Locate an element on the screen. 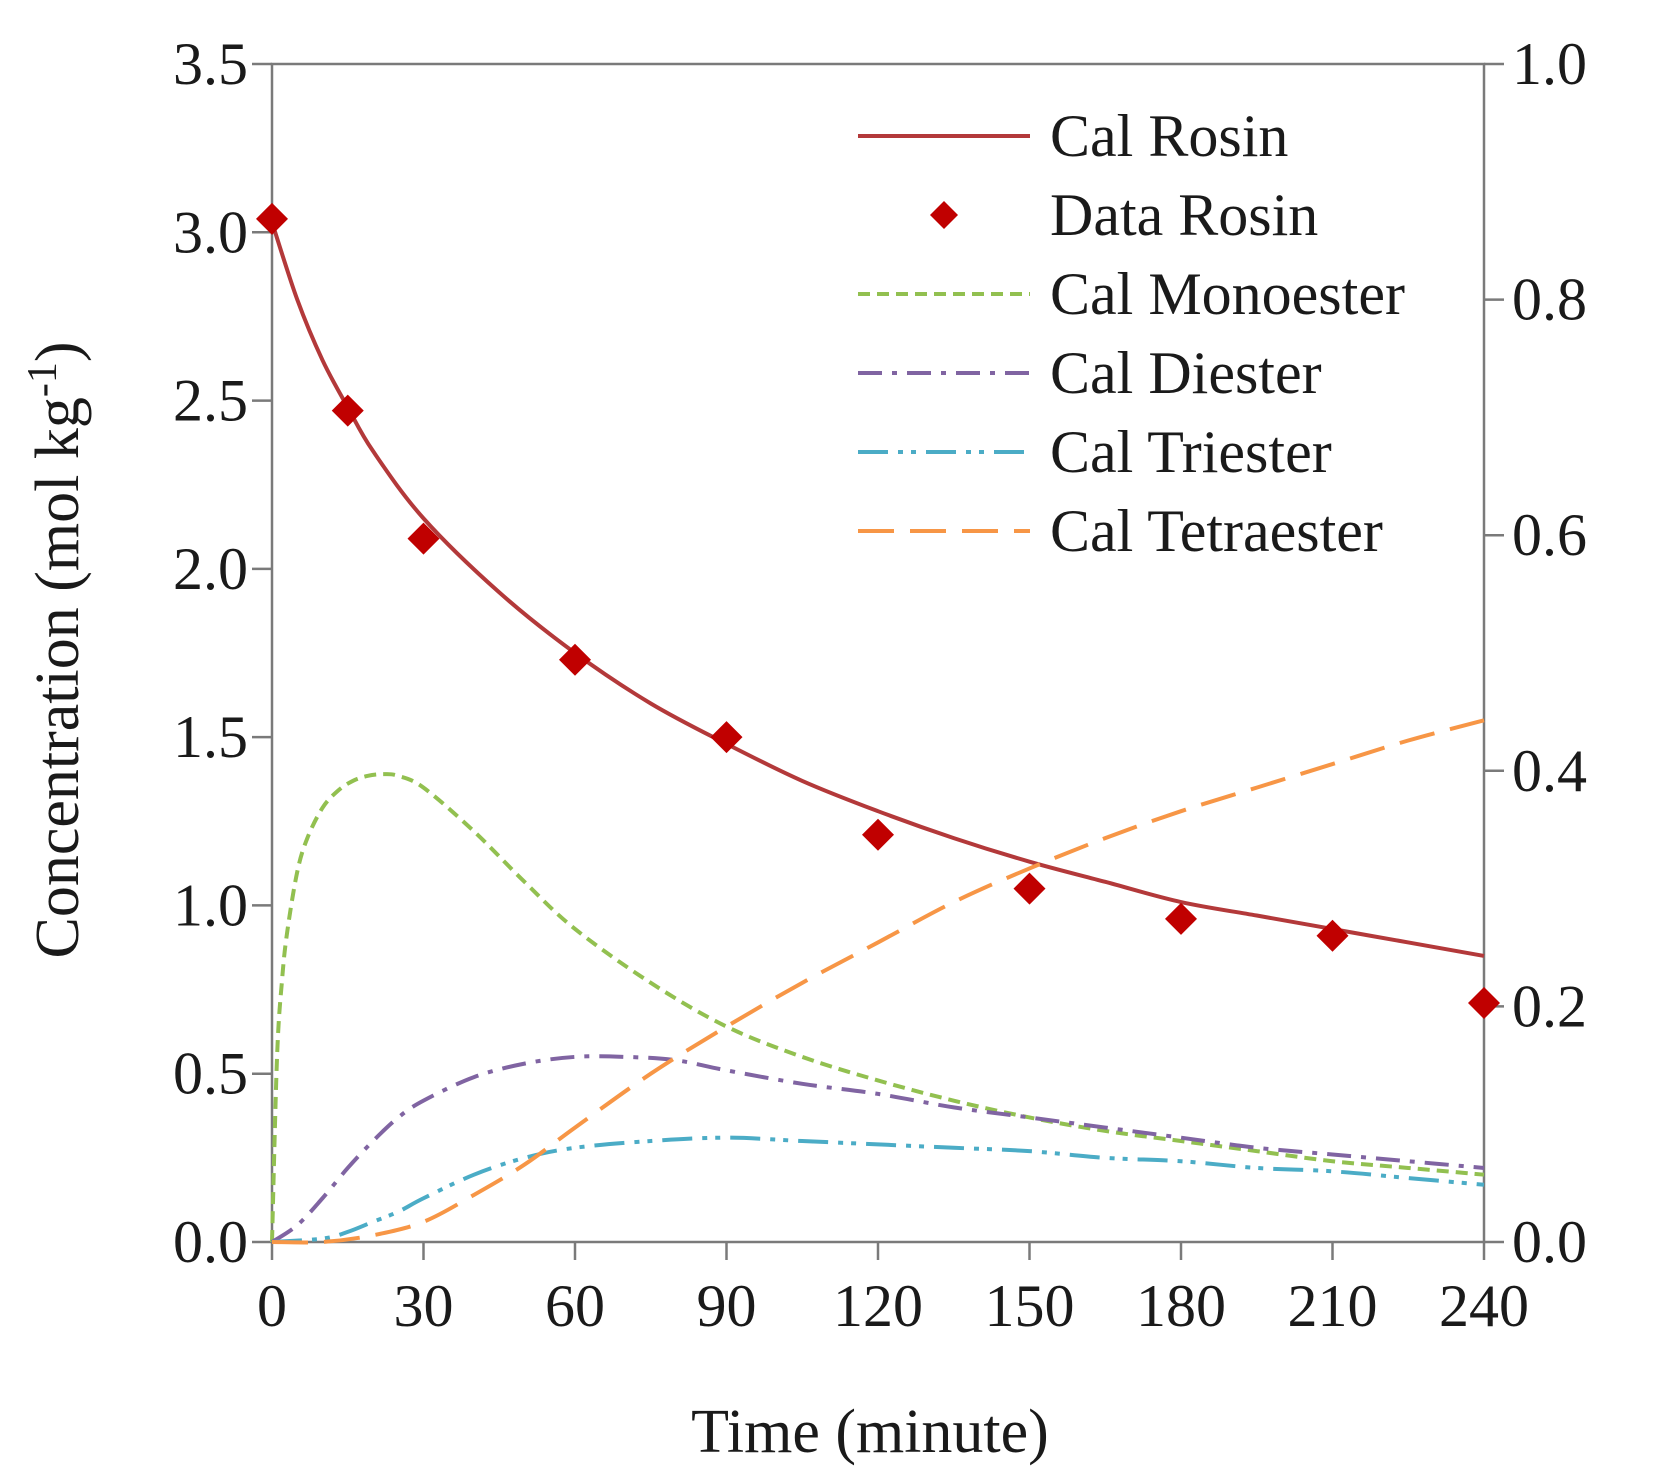 The width and height of the screenshot is (1662, 1466). legend-label: Data Rosin is located at coordinates (1184, 215).